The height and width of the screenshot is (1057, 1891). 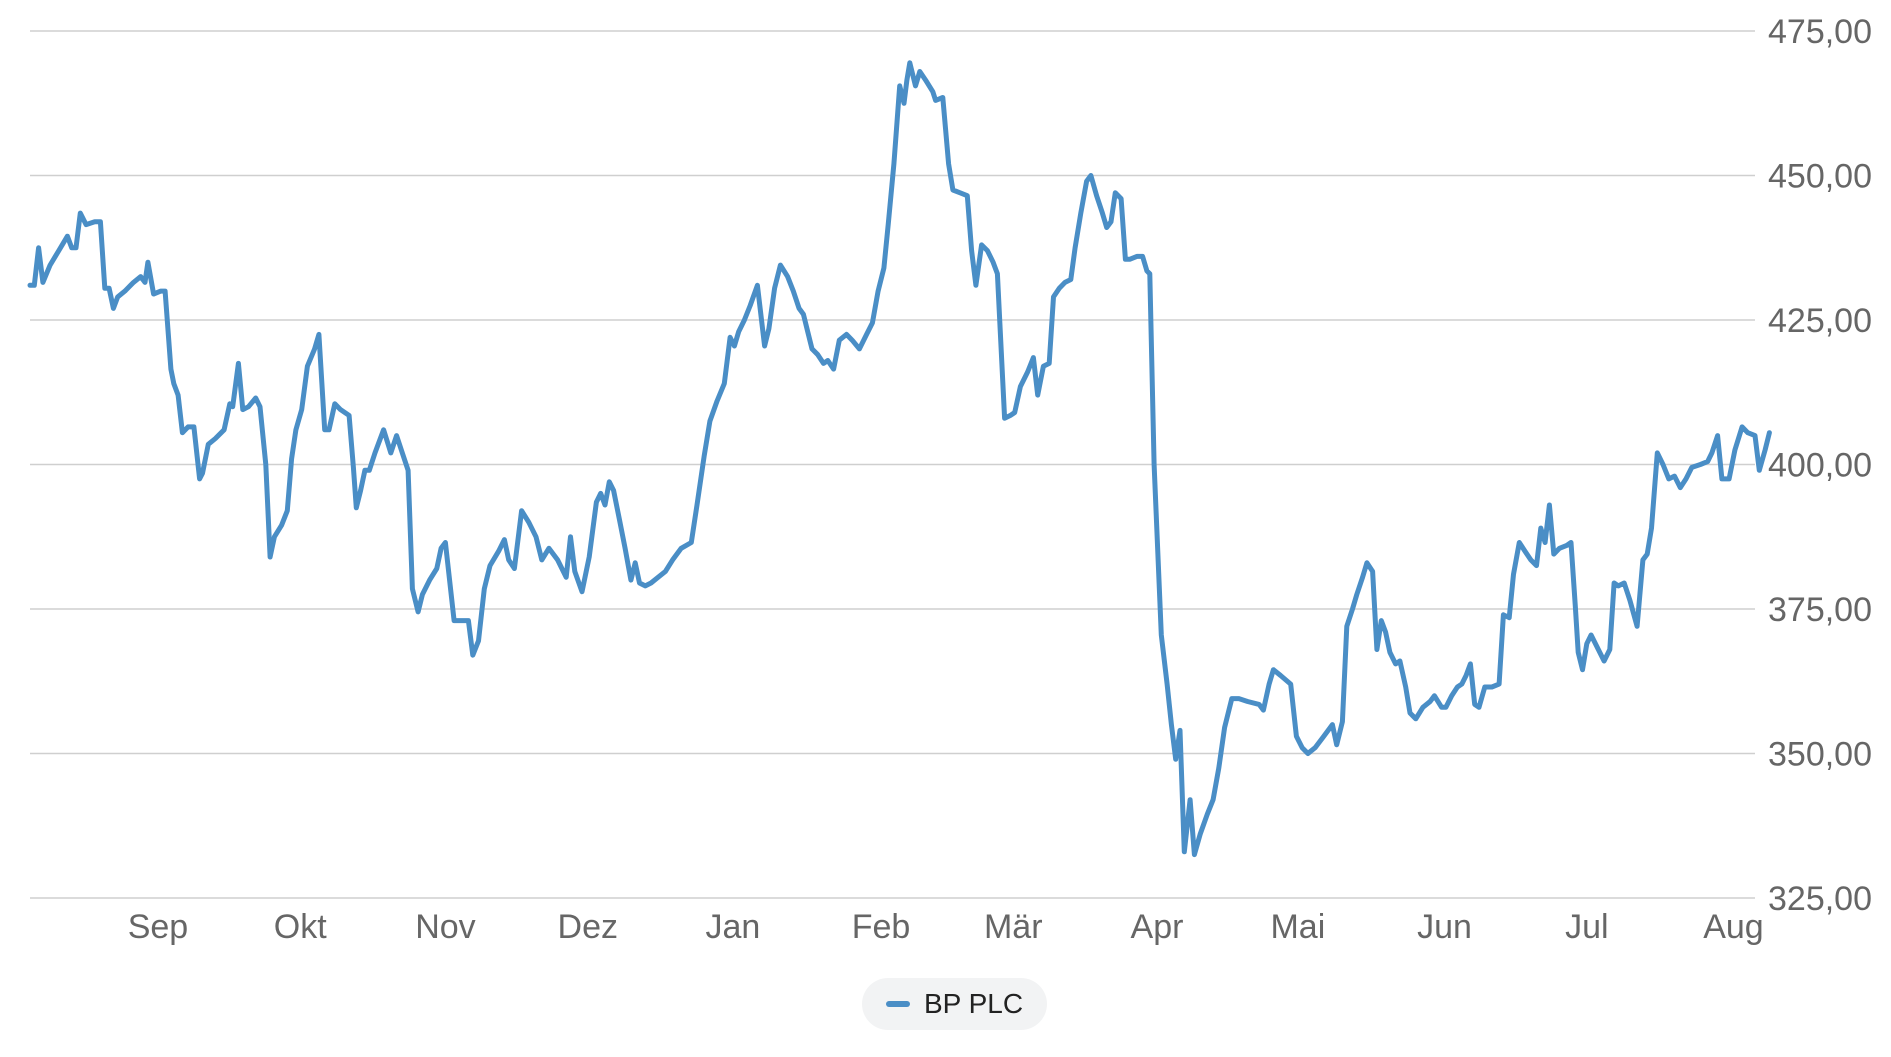 I want to click on y-tick-label: 400,00, so click(x=1820, y=466).